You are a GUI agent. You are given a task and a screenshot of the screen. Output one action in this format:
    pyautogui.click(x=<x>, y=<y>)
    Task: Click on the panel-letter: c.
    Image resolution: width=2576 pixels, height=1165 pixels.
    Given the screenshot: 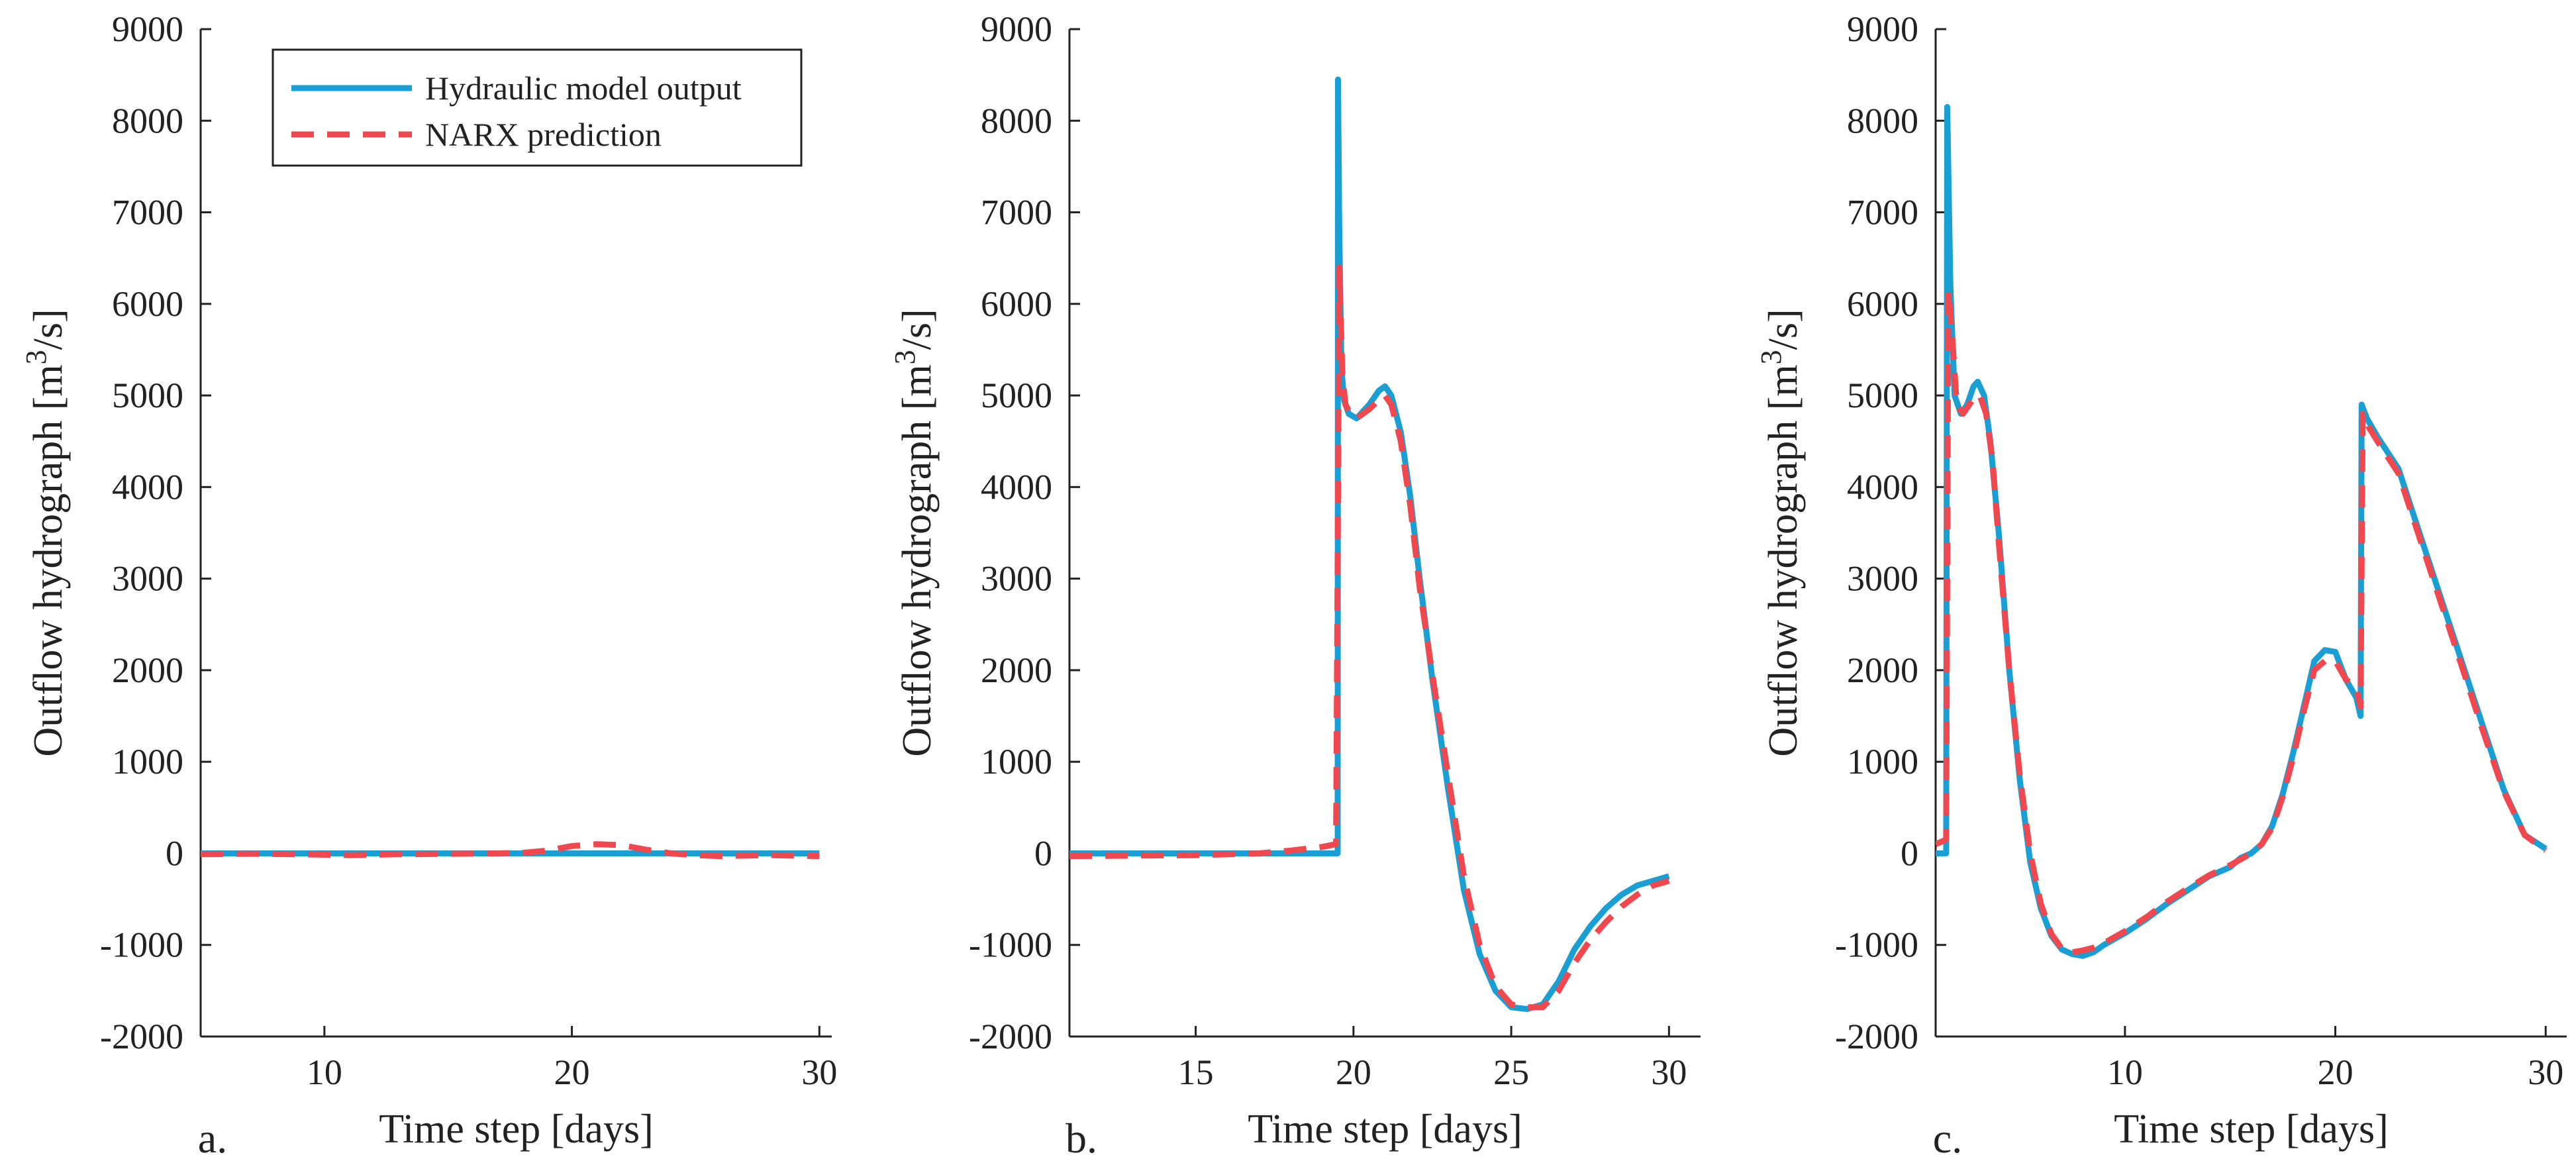 What is the action you would take?
    pyautogui.click(x=1947, y=1138)
    